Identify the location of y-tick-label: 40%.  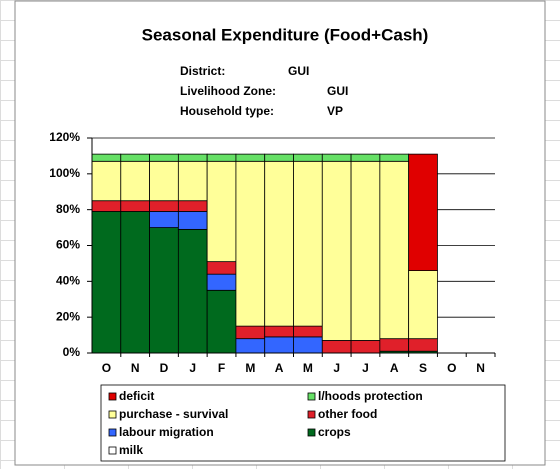
(68, 281).